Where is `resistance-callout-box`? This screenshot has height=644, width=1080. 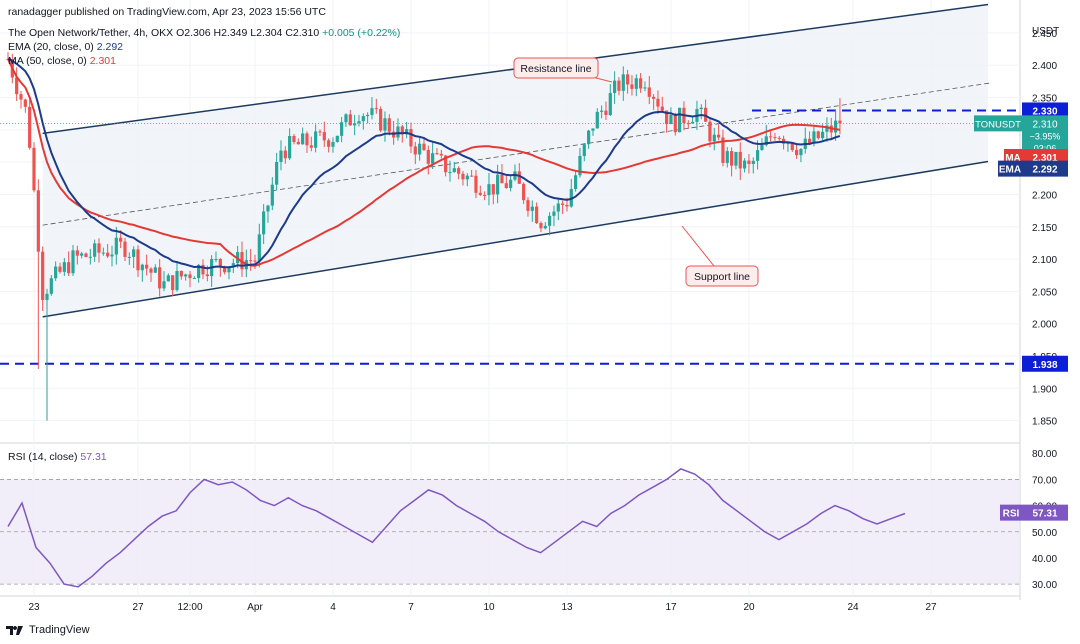 resistance-callout-box is located at coordinates (556, 68).